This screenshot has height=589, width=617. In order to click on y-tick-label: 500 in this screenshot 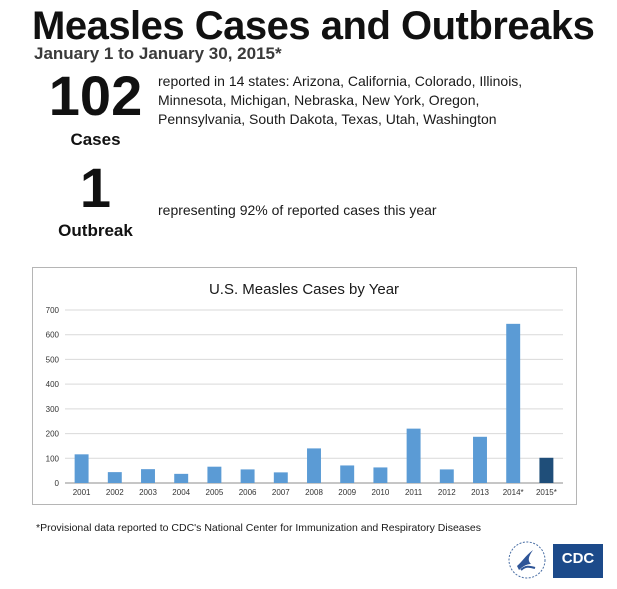, I will do `click(53, 359)`.